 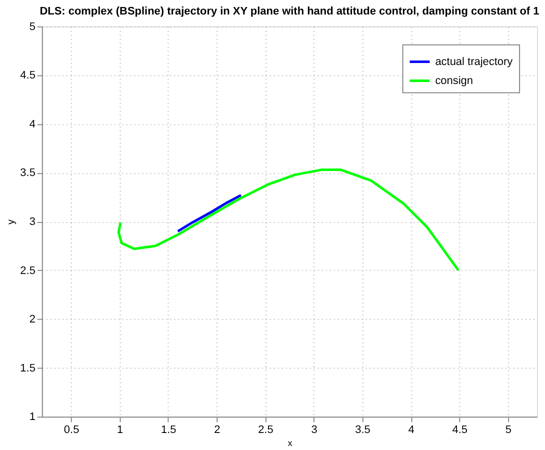 I want to click on legend-label: consign, so click(x=454, y=80).